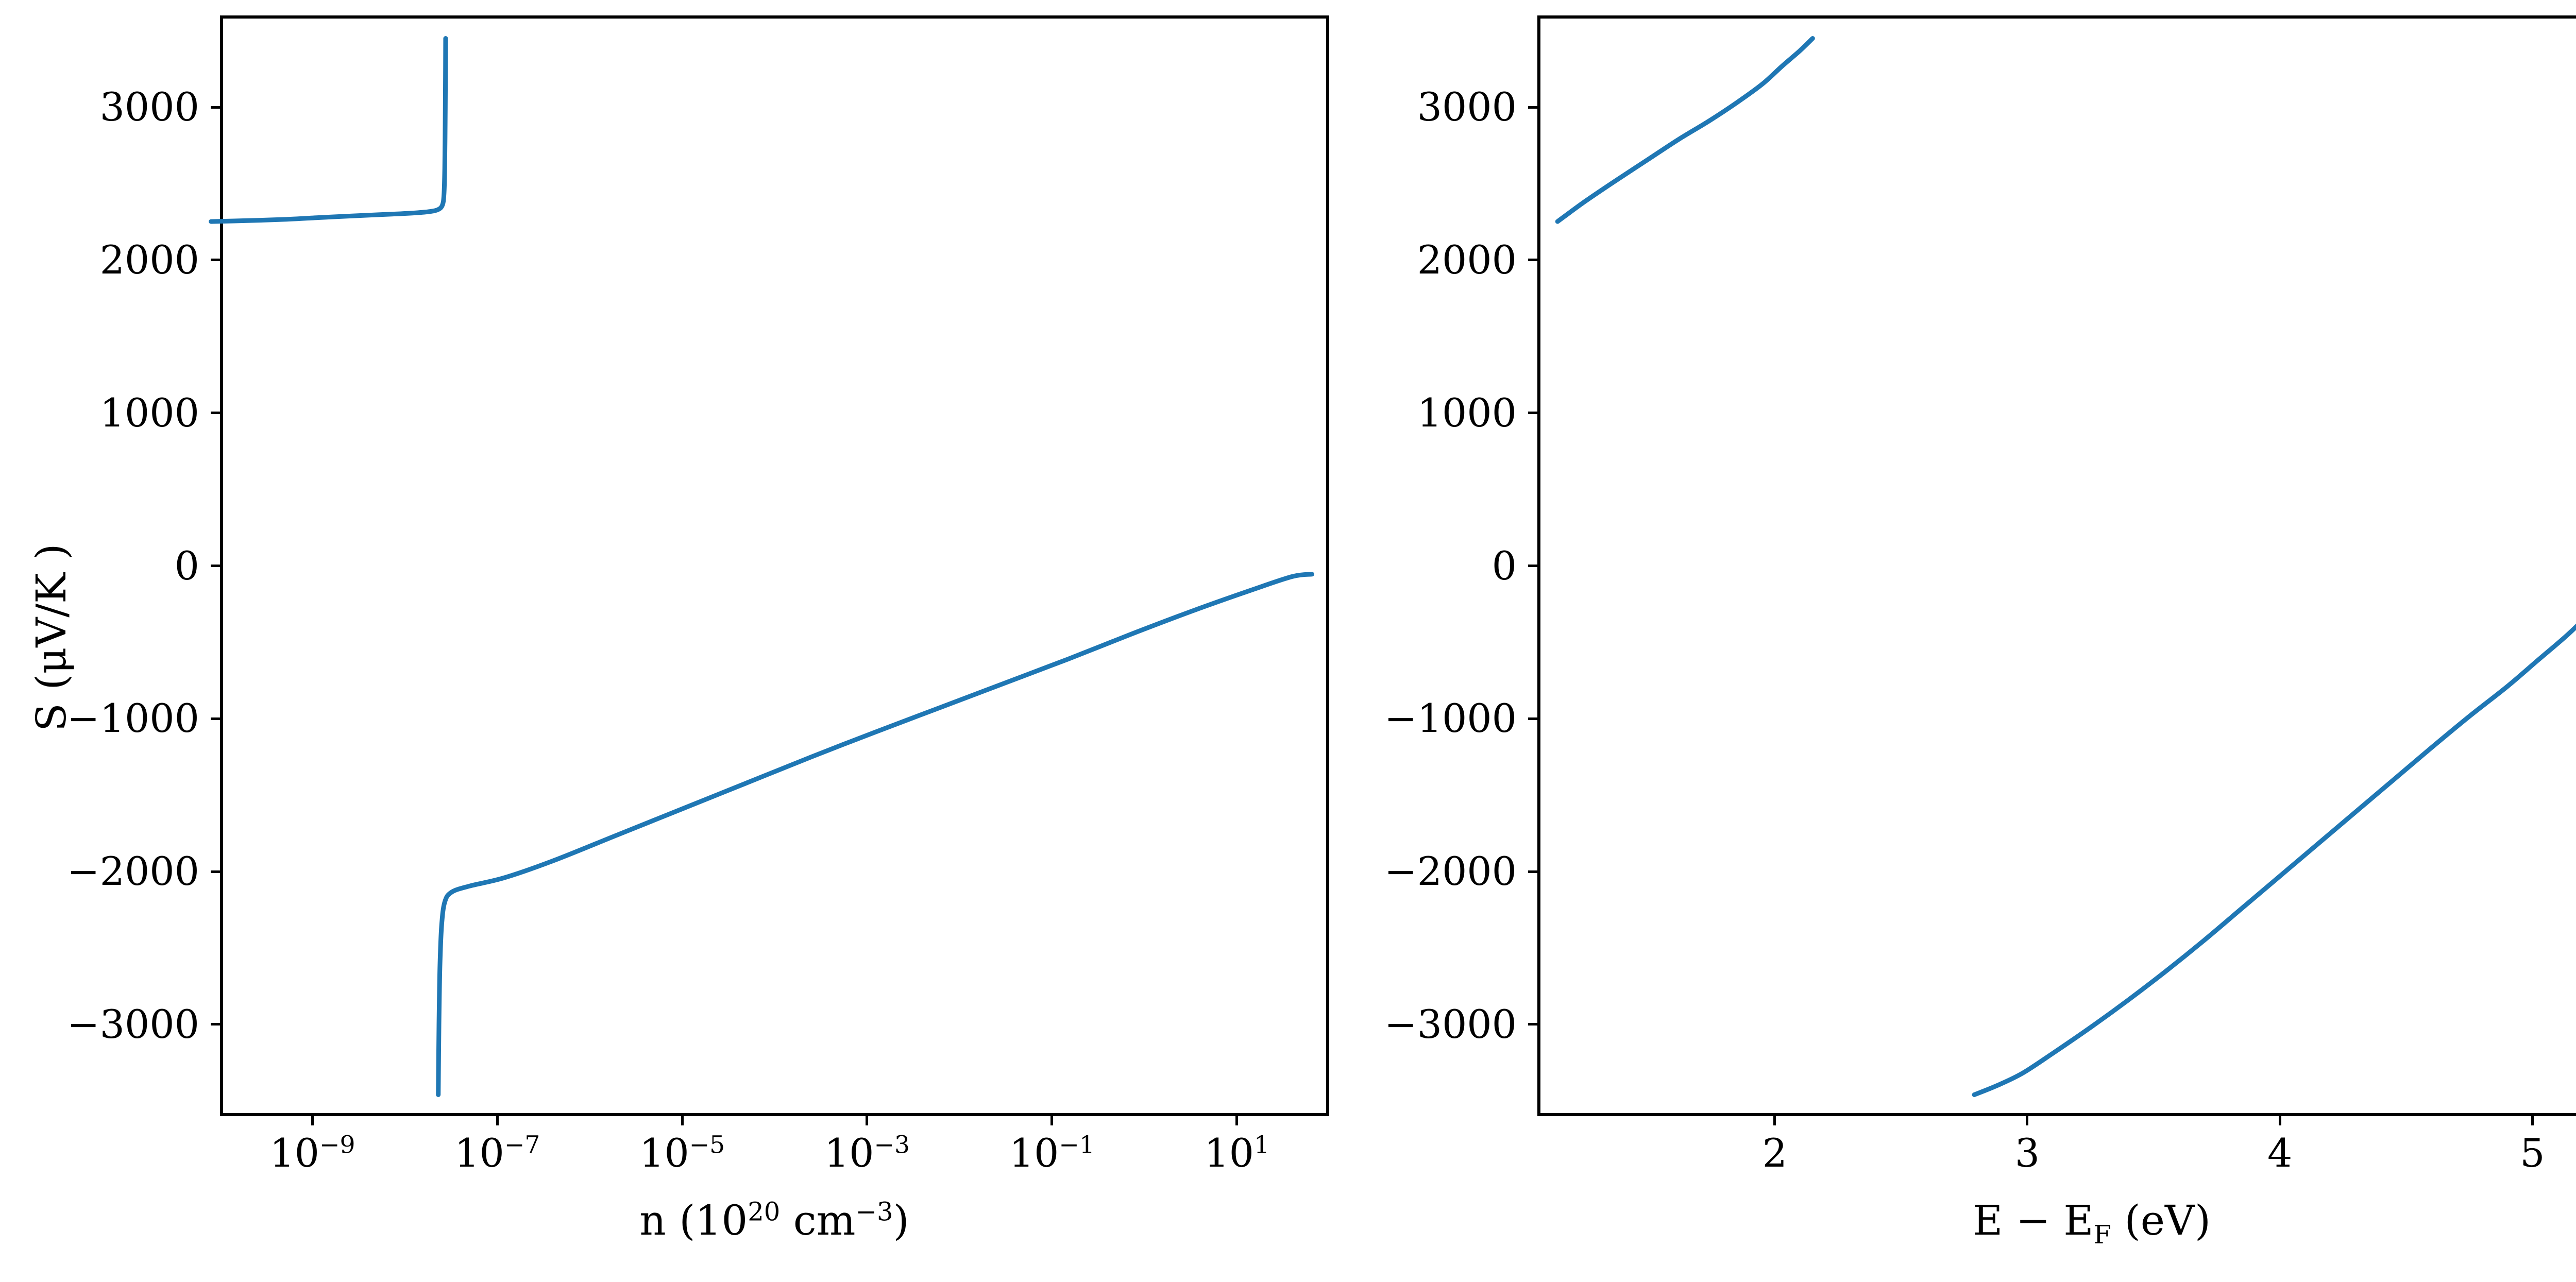  What do you see at coordinates (312, 1153) in the screenshot?
I see `x-tick-label: 10⁻⁹` at bounding box center [312, 1153].